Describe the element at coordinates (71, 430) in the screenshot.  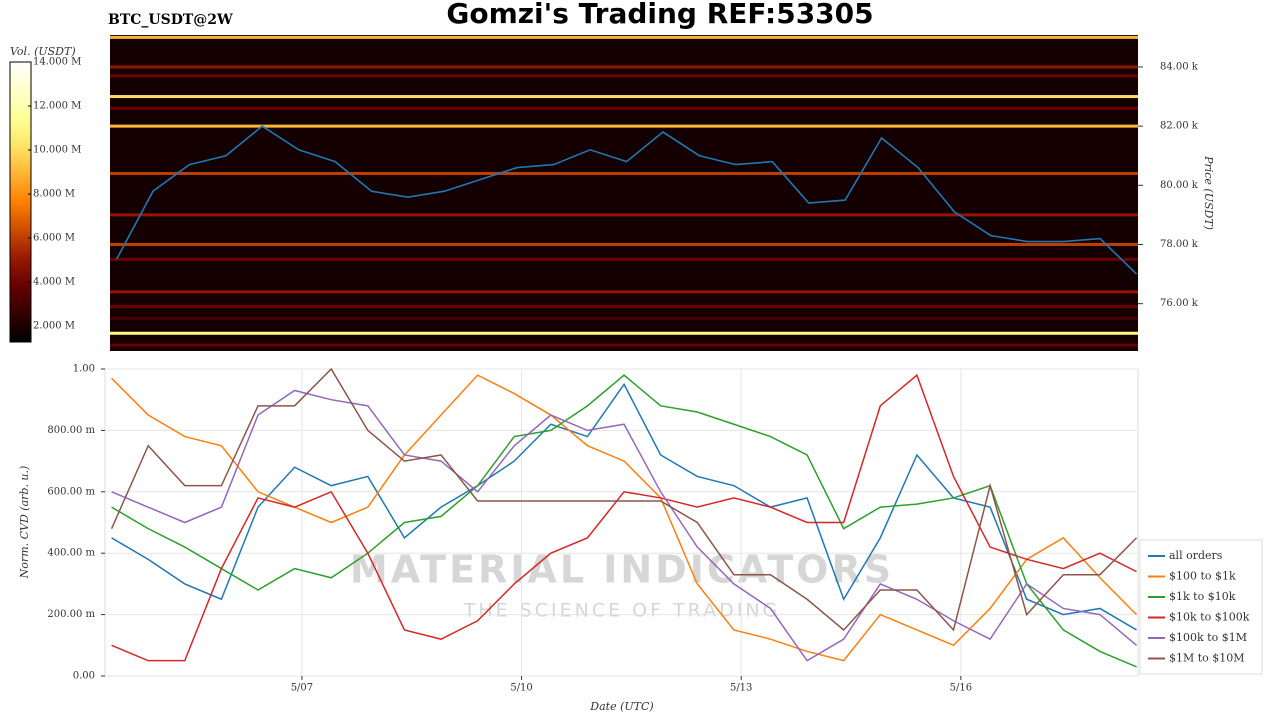
I see `y-tick-label: 800.00 m` at that location.